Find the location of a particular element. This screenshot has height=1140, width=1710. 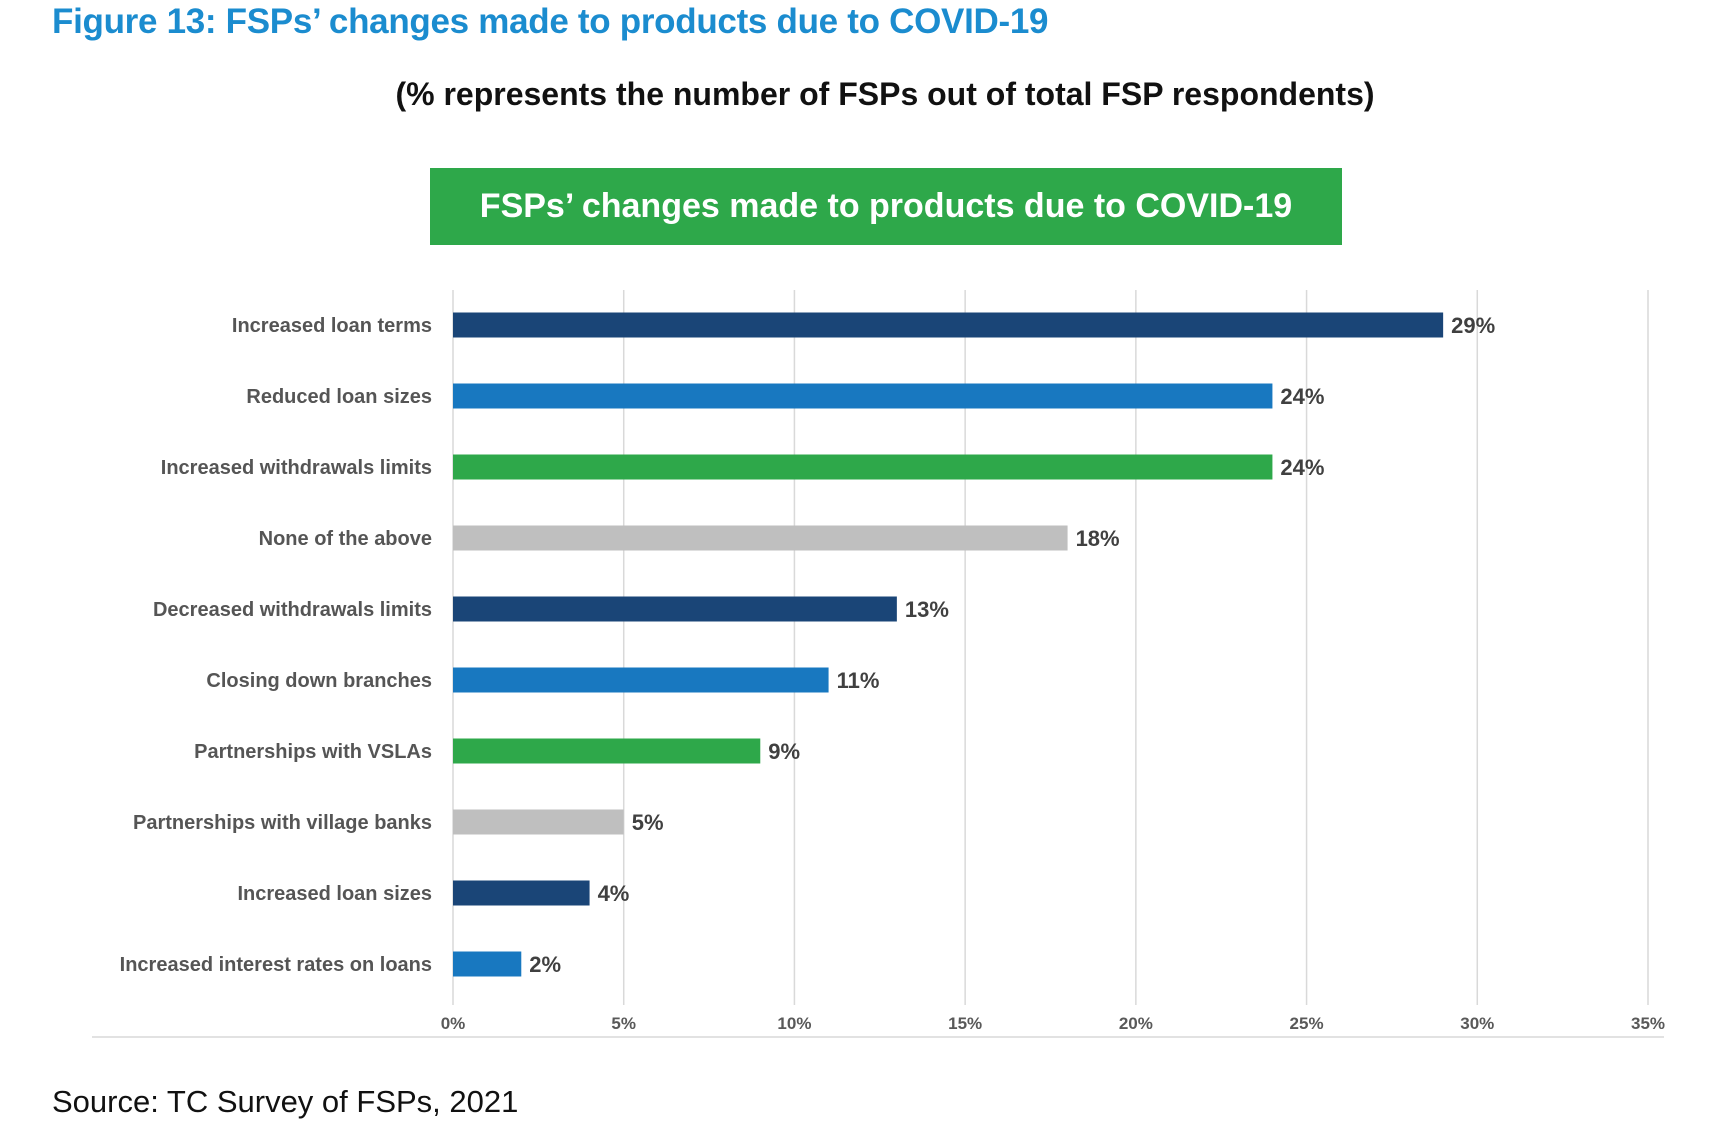

value-label: 13% is located at coordinates (927, 609).